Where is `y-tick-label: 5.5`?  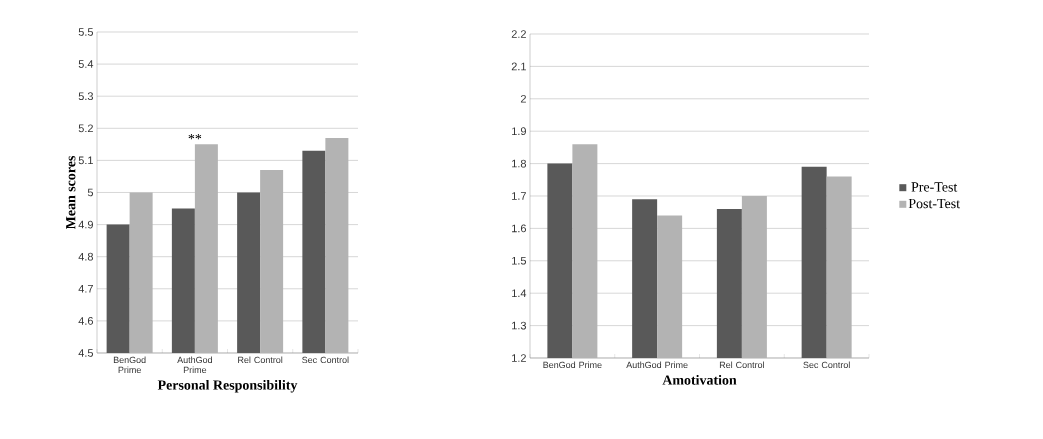 y-tick-label: 5.5 is located at coordinates (86, 32).